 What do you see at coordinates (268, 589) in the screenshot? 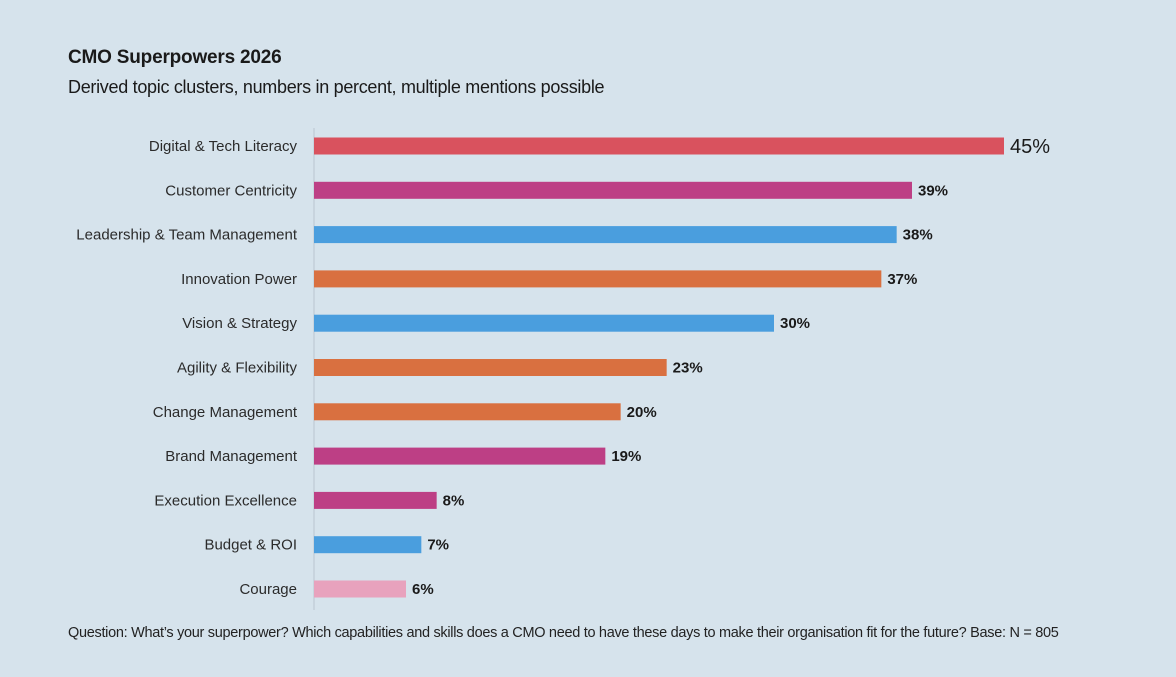
I see `category-label: Courage` at bounding box center [268, 589].